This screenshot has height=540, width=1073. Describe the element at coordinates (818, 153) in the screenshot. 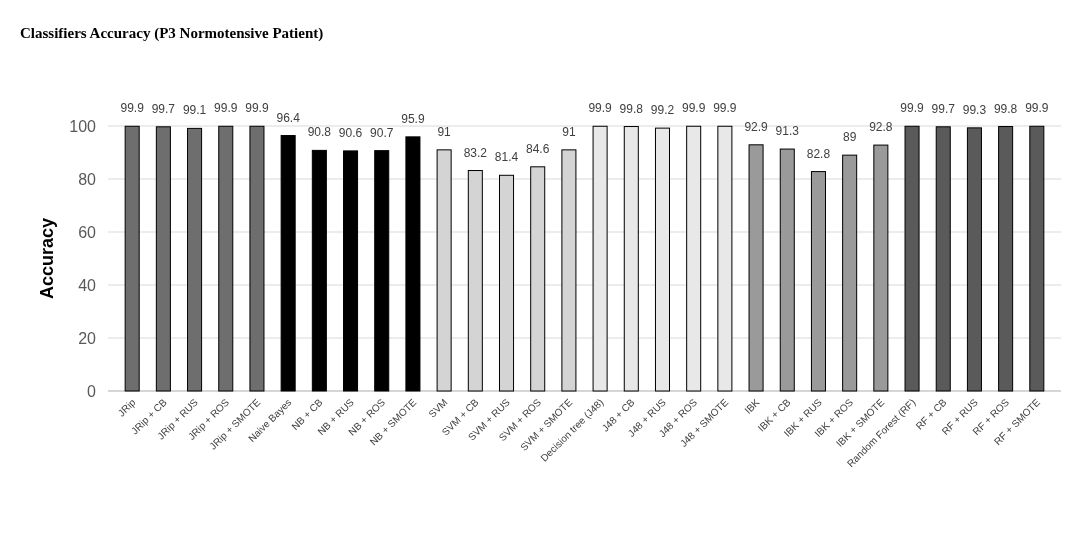

I see `data-label: 82.8` at that location.